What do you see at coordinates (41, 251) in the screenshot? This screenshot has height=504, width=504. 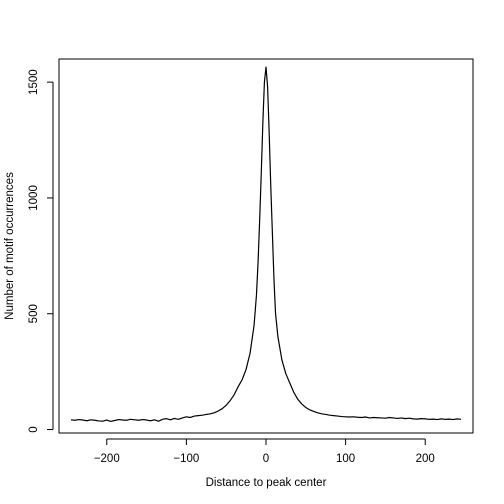 I see `y-axis: 0 500 1000 1500` at bounding box center [41, 251].